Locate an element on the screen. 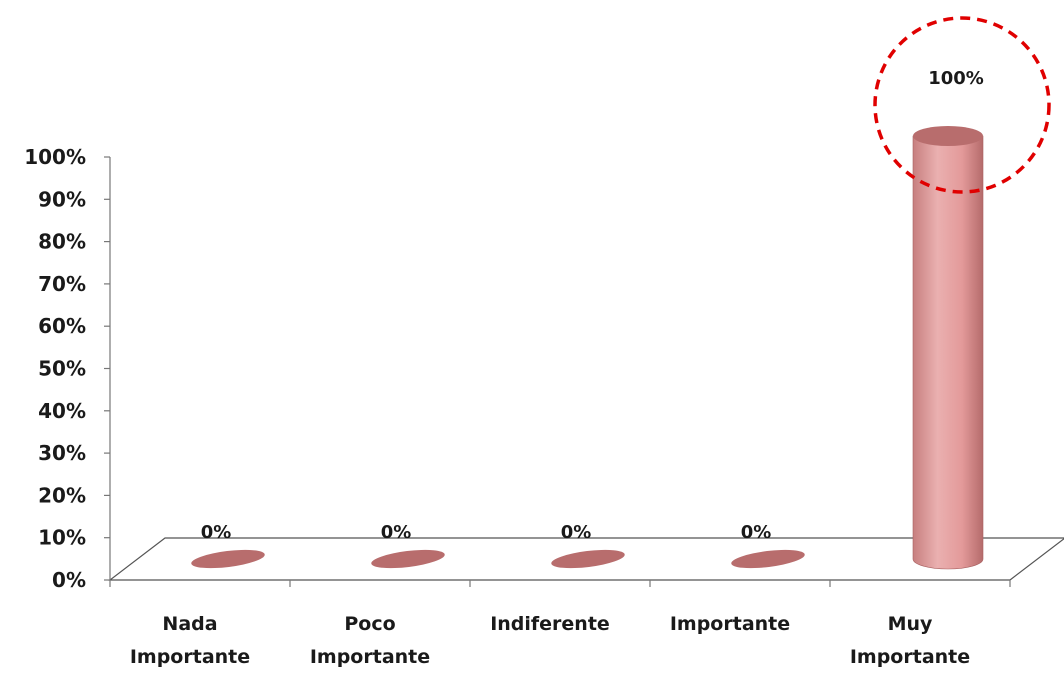  y-tick-label: 20% is located at coordinates (62, 495).